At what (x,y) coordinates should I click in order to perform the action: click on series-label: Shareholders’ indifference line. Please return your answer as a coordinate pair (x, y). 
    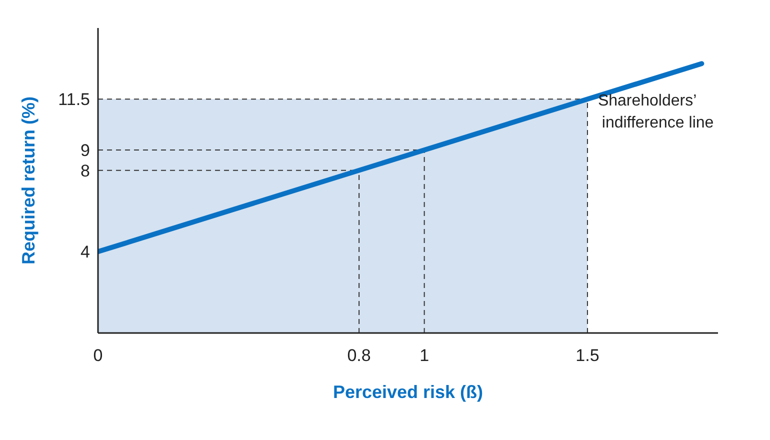
    Looking at the image, I should click on (656, 112).